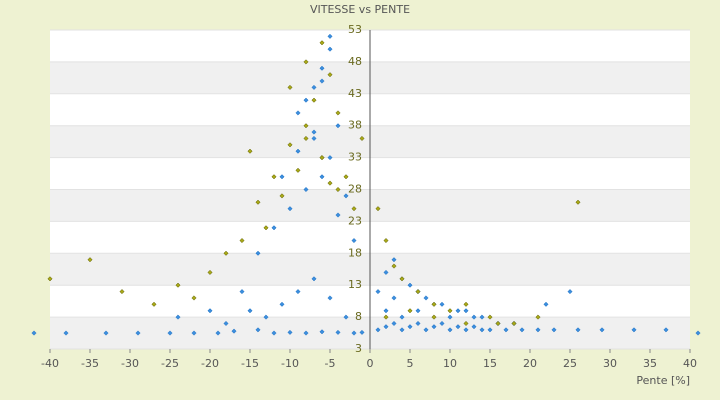 The width and height of the screenshot is (720, 400). I want to click on x-tick-label: -25, so click(170, 363).